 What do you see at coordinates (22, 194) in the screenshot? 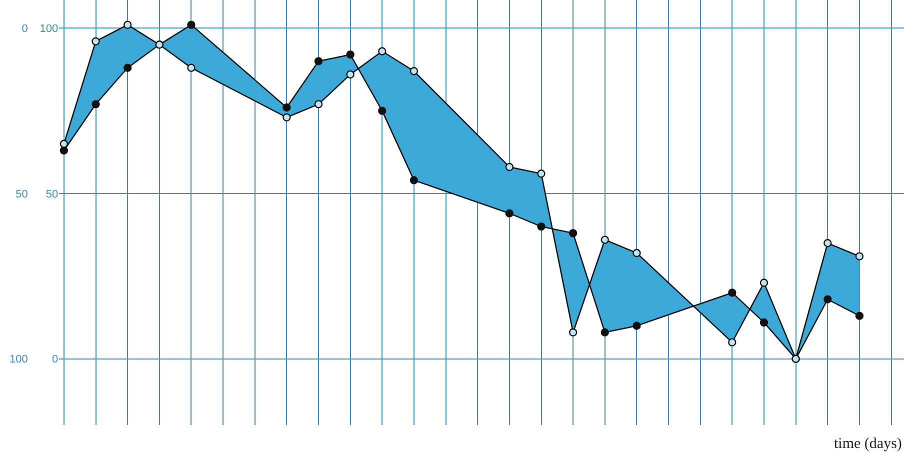
I see `y2-tick-label: 50` at bounding box center [22, 194].